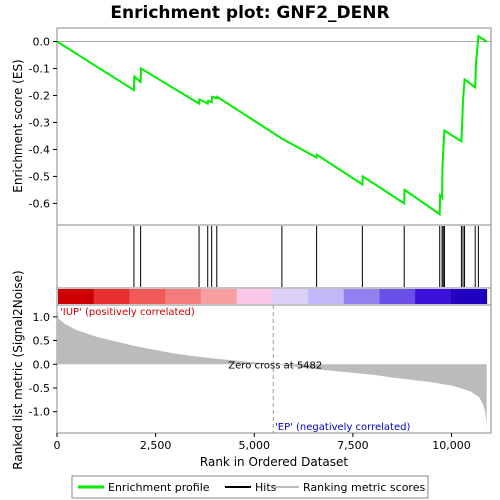 Image resolution: width=500 pixels, height=500 pixels. I want to click on metric-y-axis: 1.0 0.5 0.0 -0.5 -1.0, so click(43, 365).